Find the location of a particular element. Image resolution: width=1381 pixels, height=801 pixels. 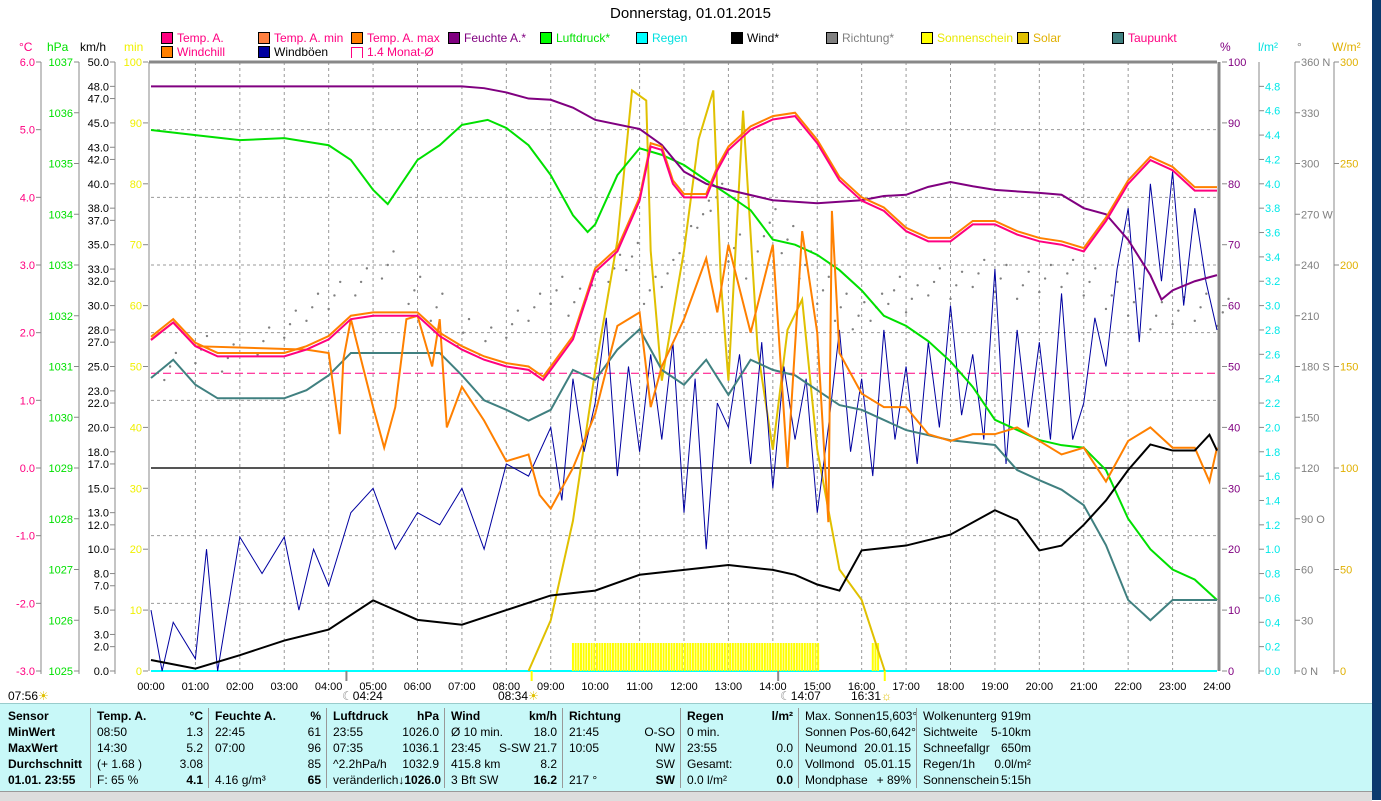

stats-row: 22:45 61 is located at coordinates (268, 732).